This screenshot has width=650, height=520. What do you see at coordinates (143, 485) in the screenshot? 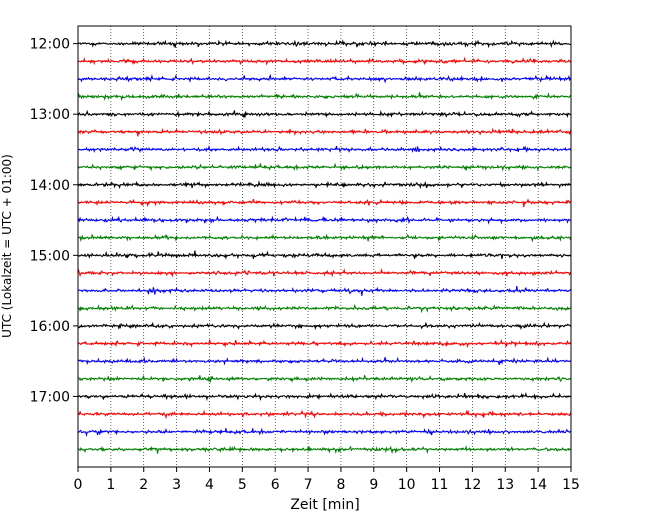
I see `x-tick-label: 2` at bounding box center [143, 485].